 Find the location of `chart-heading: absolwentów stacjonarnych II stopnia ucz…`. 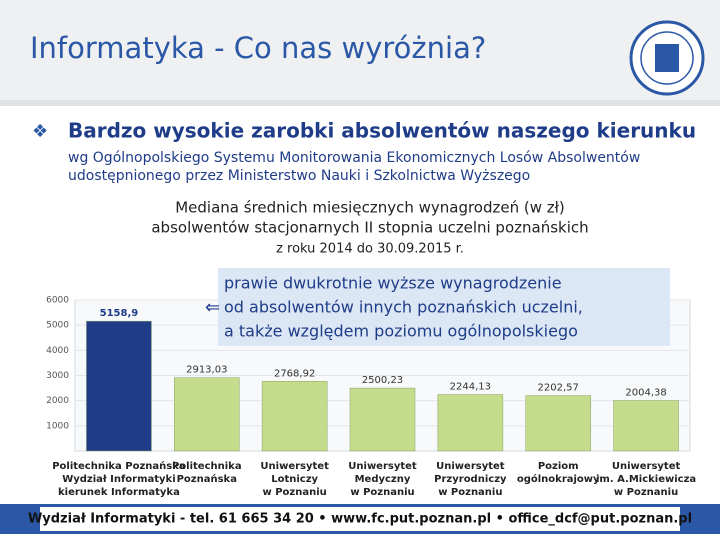

chart-heading: absolwentów stacjonarnych II stopnia ucz… is located at coordinates (369, 228).